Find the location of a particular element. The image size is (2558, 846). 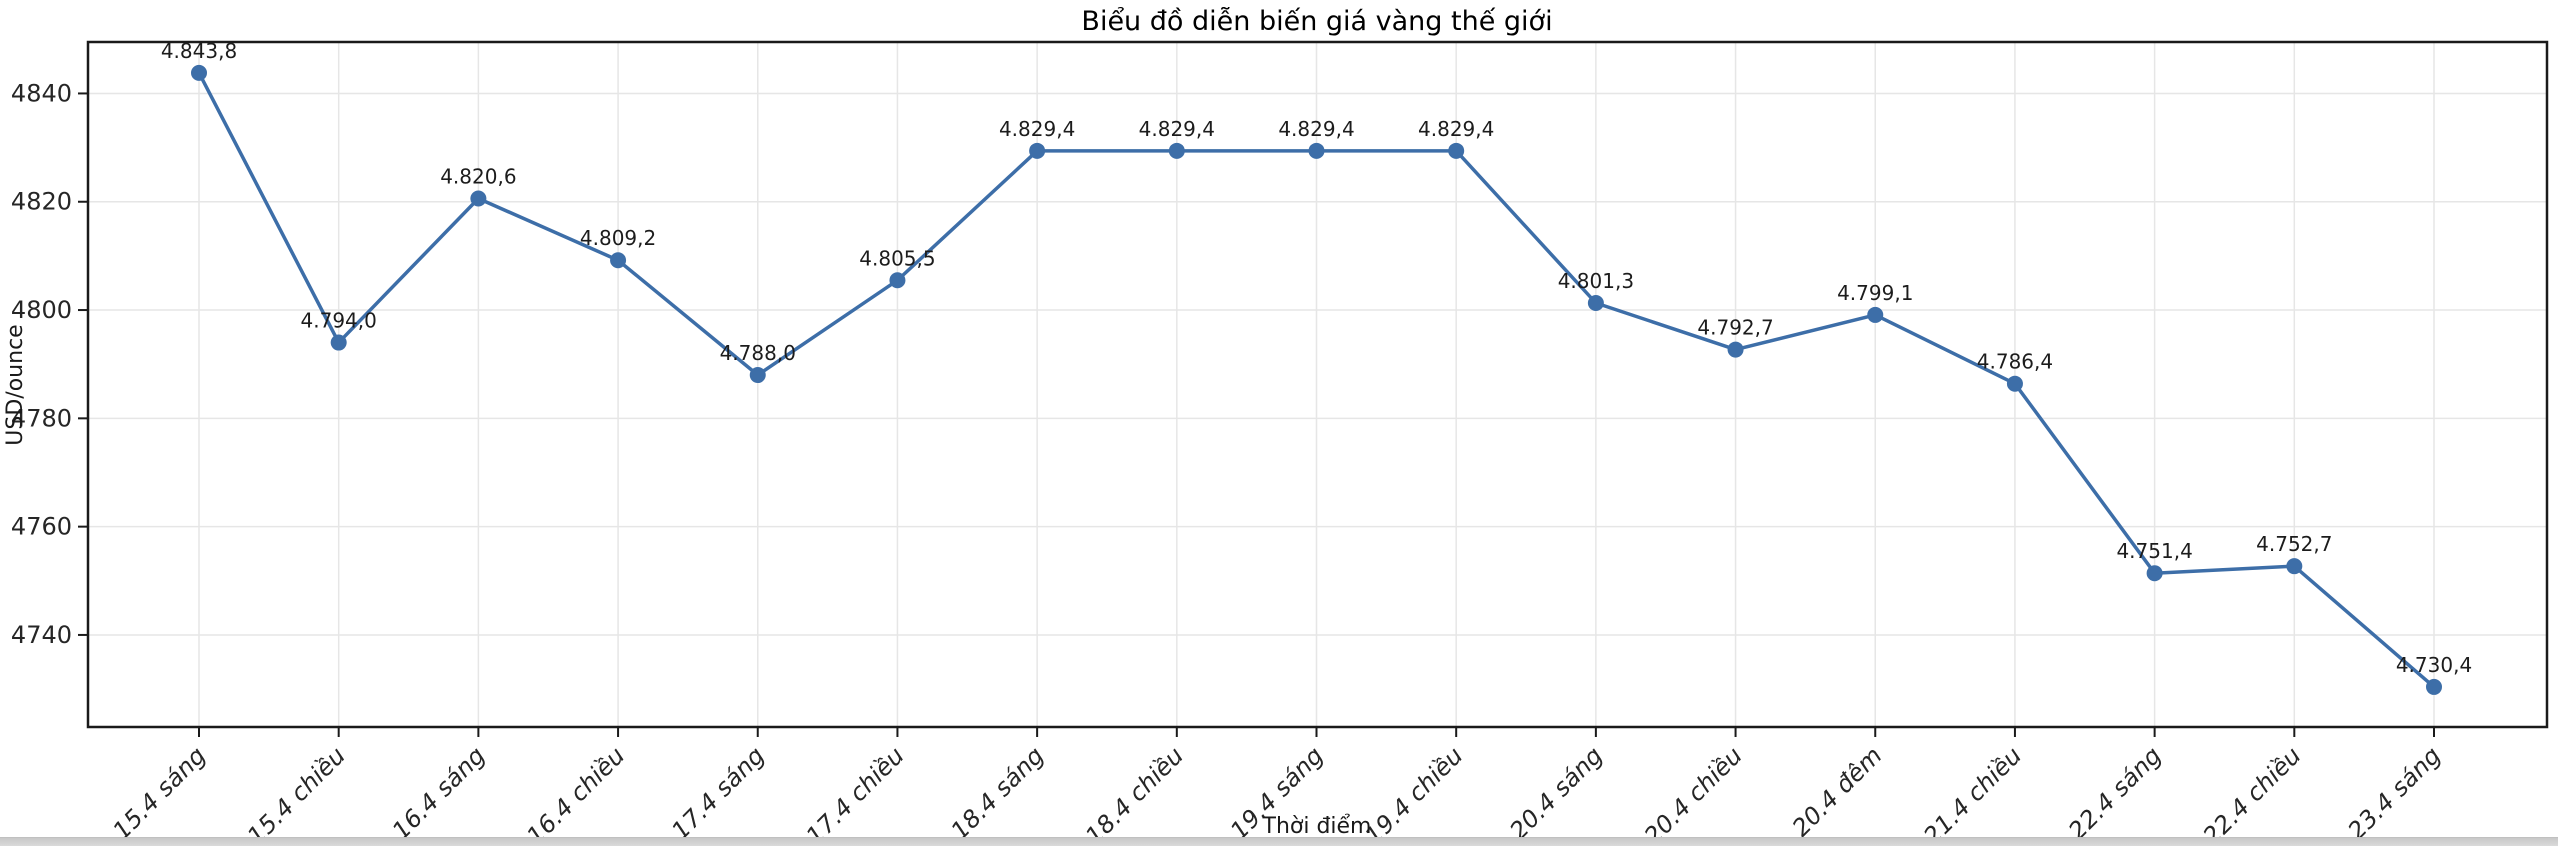

data-point-label: 4.788,0 is located at coordinates (758, 353).